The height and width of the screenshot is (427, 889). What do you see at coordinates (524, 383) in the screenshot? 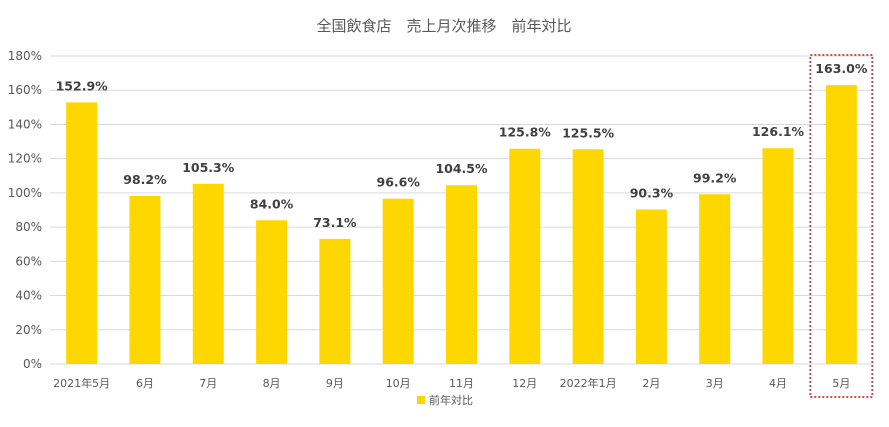
I see `x-tick-label: 12月` at bounding box center [524, 383].